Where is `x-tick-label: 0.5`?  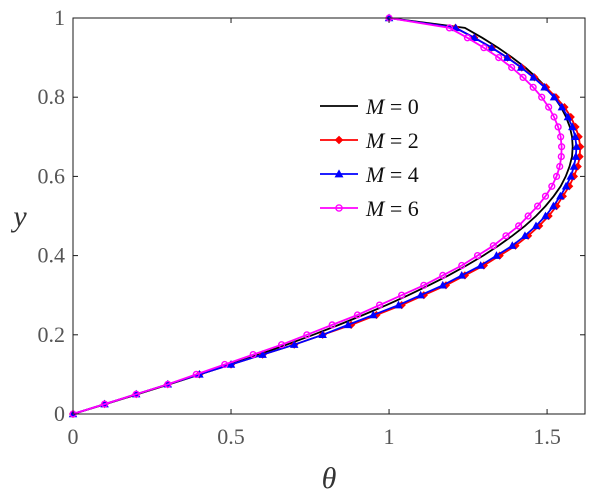 x-tick-label: 0.5 is located at coordinates (231, 436).